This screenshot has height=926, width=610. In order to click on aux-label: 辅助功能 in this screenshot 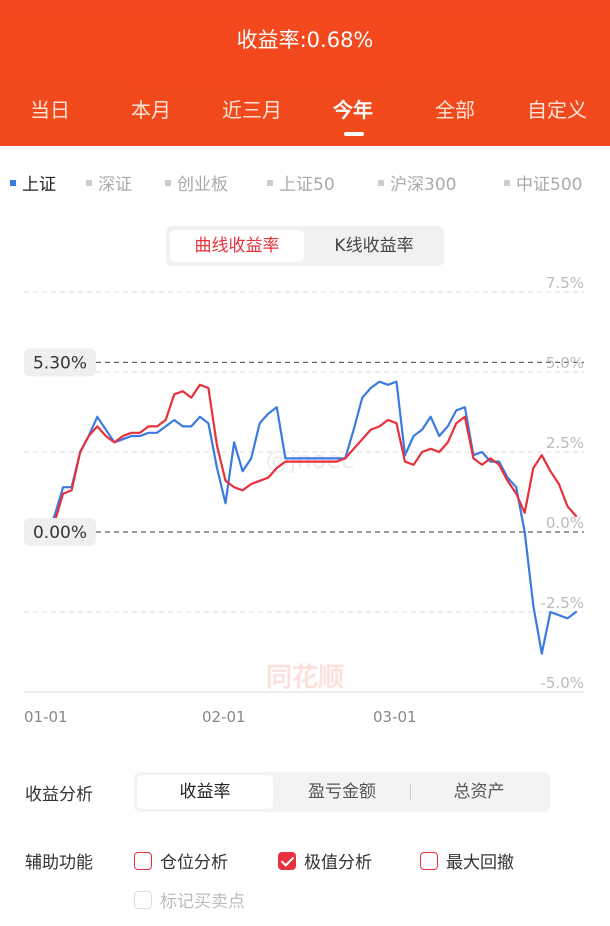, I will do `click(59, 863)`.